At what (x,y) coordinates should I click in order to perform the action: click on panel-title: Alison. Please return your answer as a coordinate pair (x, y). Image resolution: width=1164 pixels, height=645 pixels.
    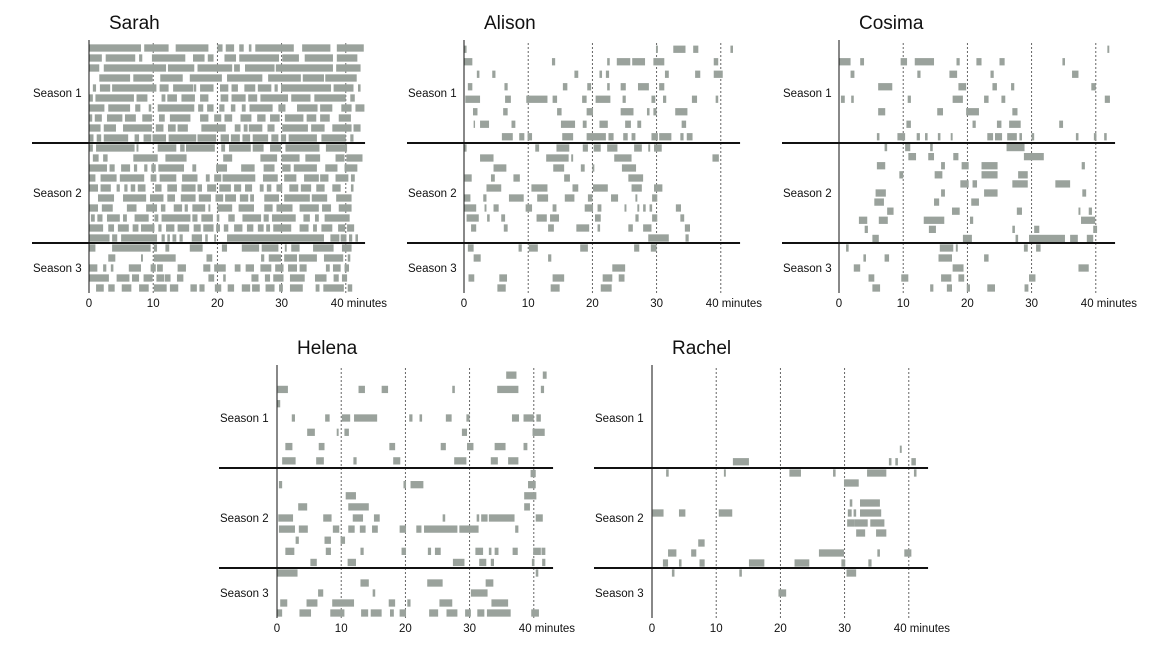
    Looking at the image, I should click on (510, 23).